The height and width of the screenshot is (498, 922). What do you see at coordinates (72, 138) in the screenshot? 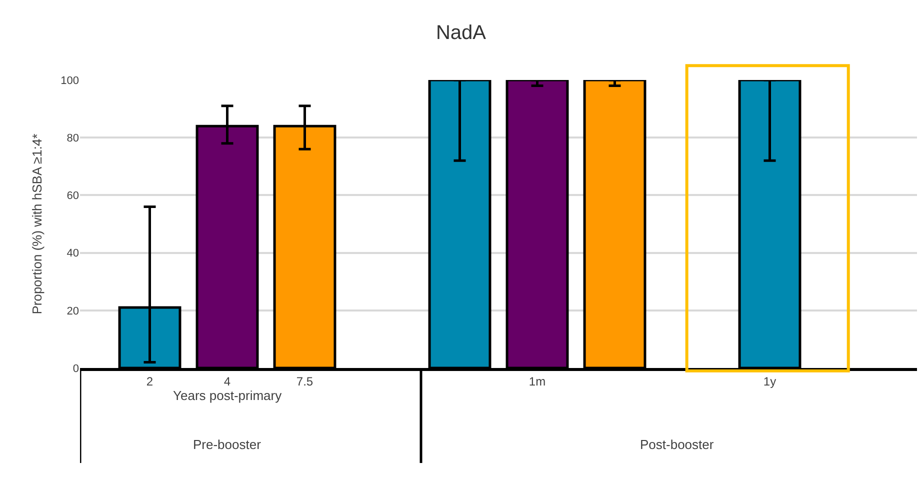
I see `y-tick-label: 80` at bounding box center [72, 138].